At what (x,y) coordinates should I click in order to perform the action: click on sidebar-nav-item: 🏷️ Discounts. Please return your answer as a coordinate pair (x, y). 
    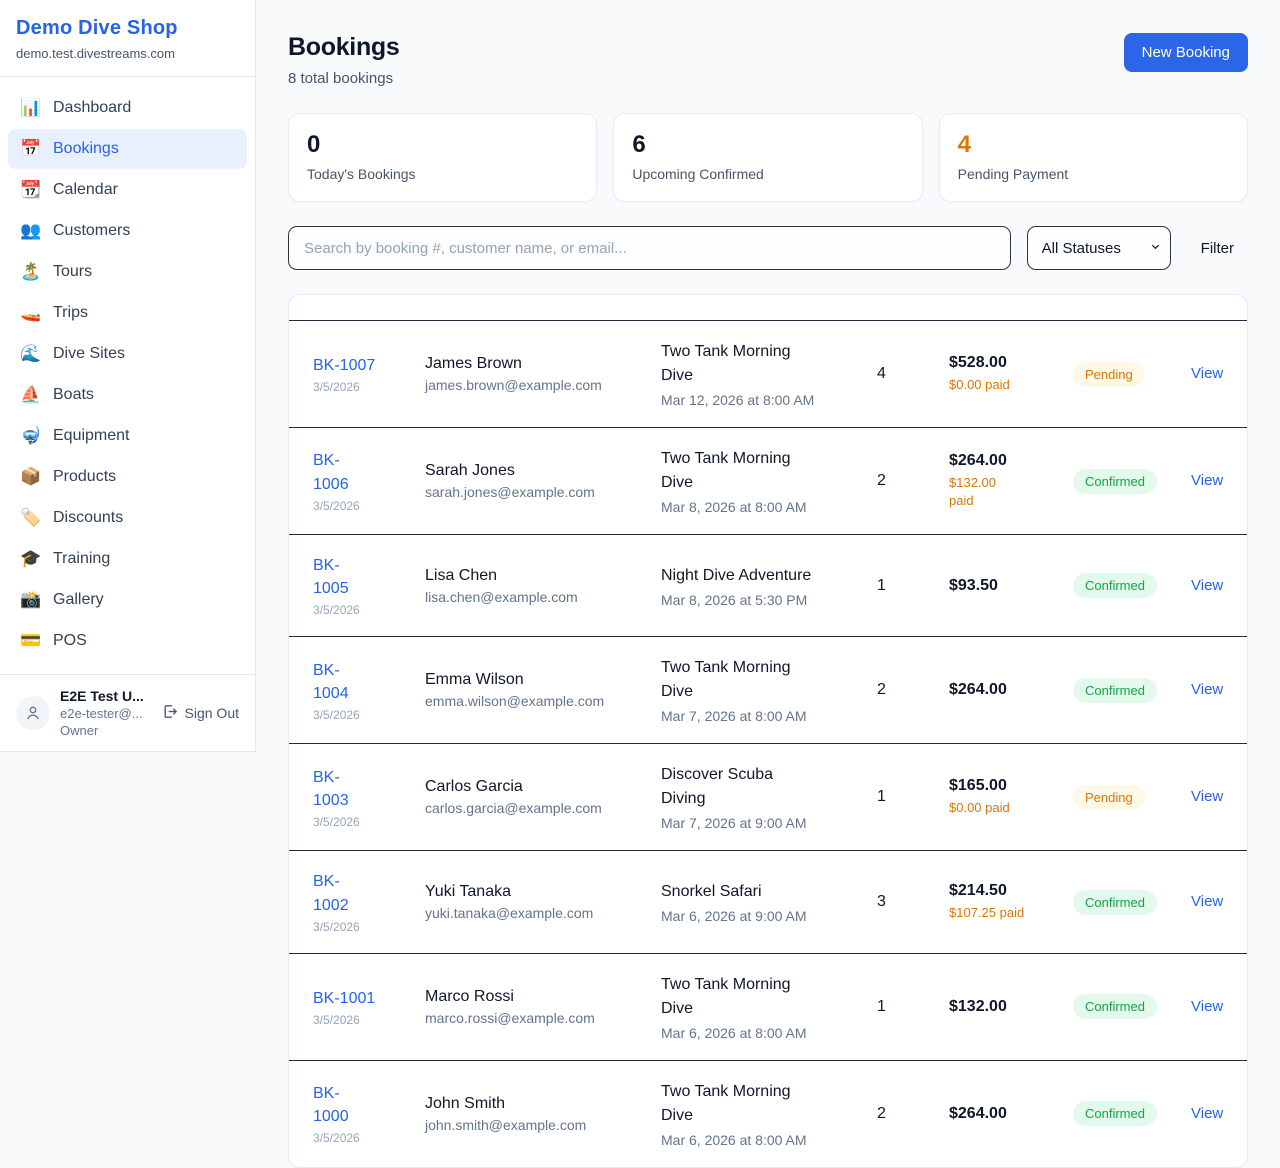
    Looking at the image, I should click on (127, 518).